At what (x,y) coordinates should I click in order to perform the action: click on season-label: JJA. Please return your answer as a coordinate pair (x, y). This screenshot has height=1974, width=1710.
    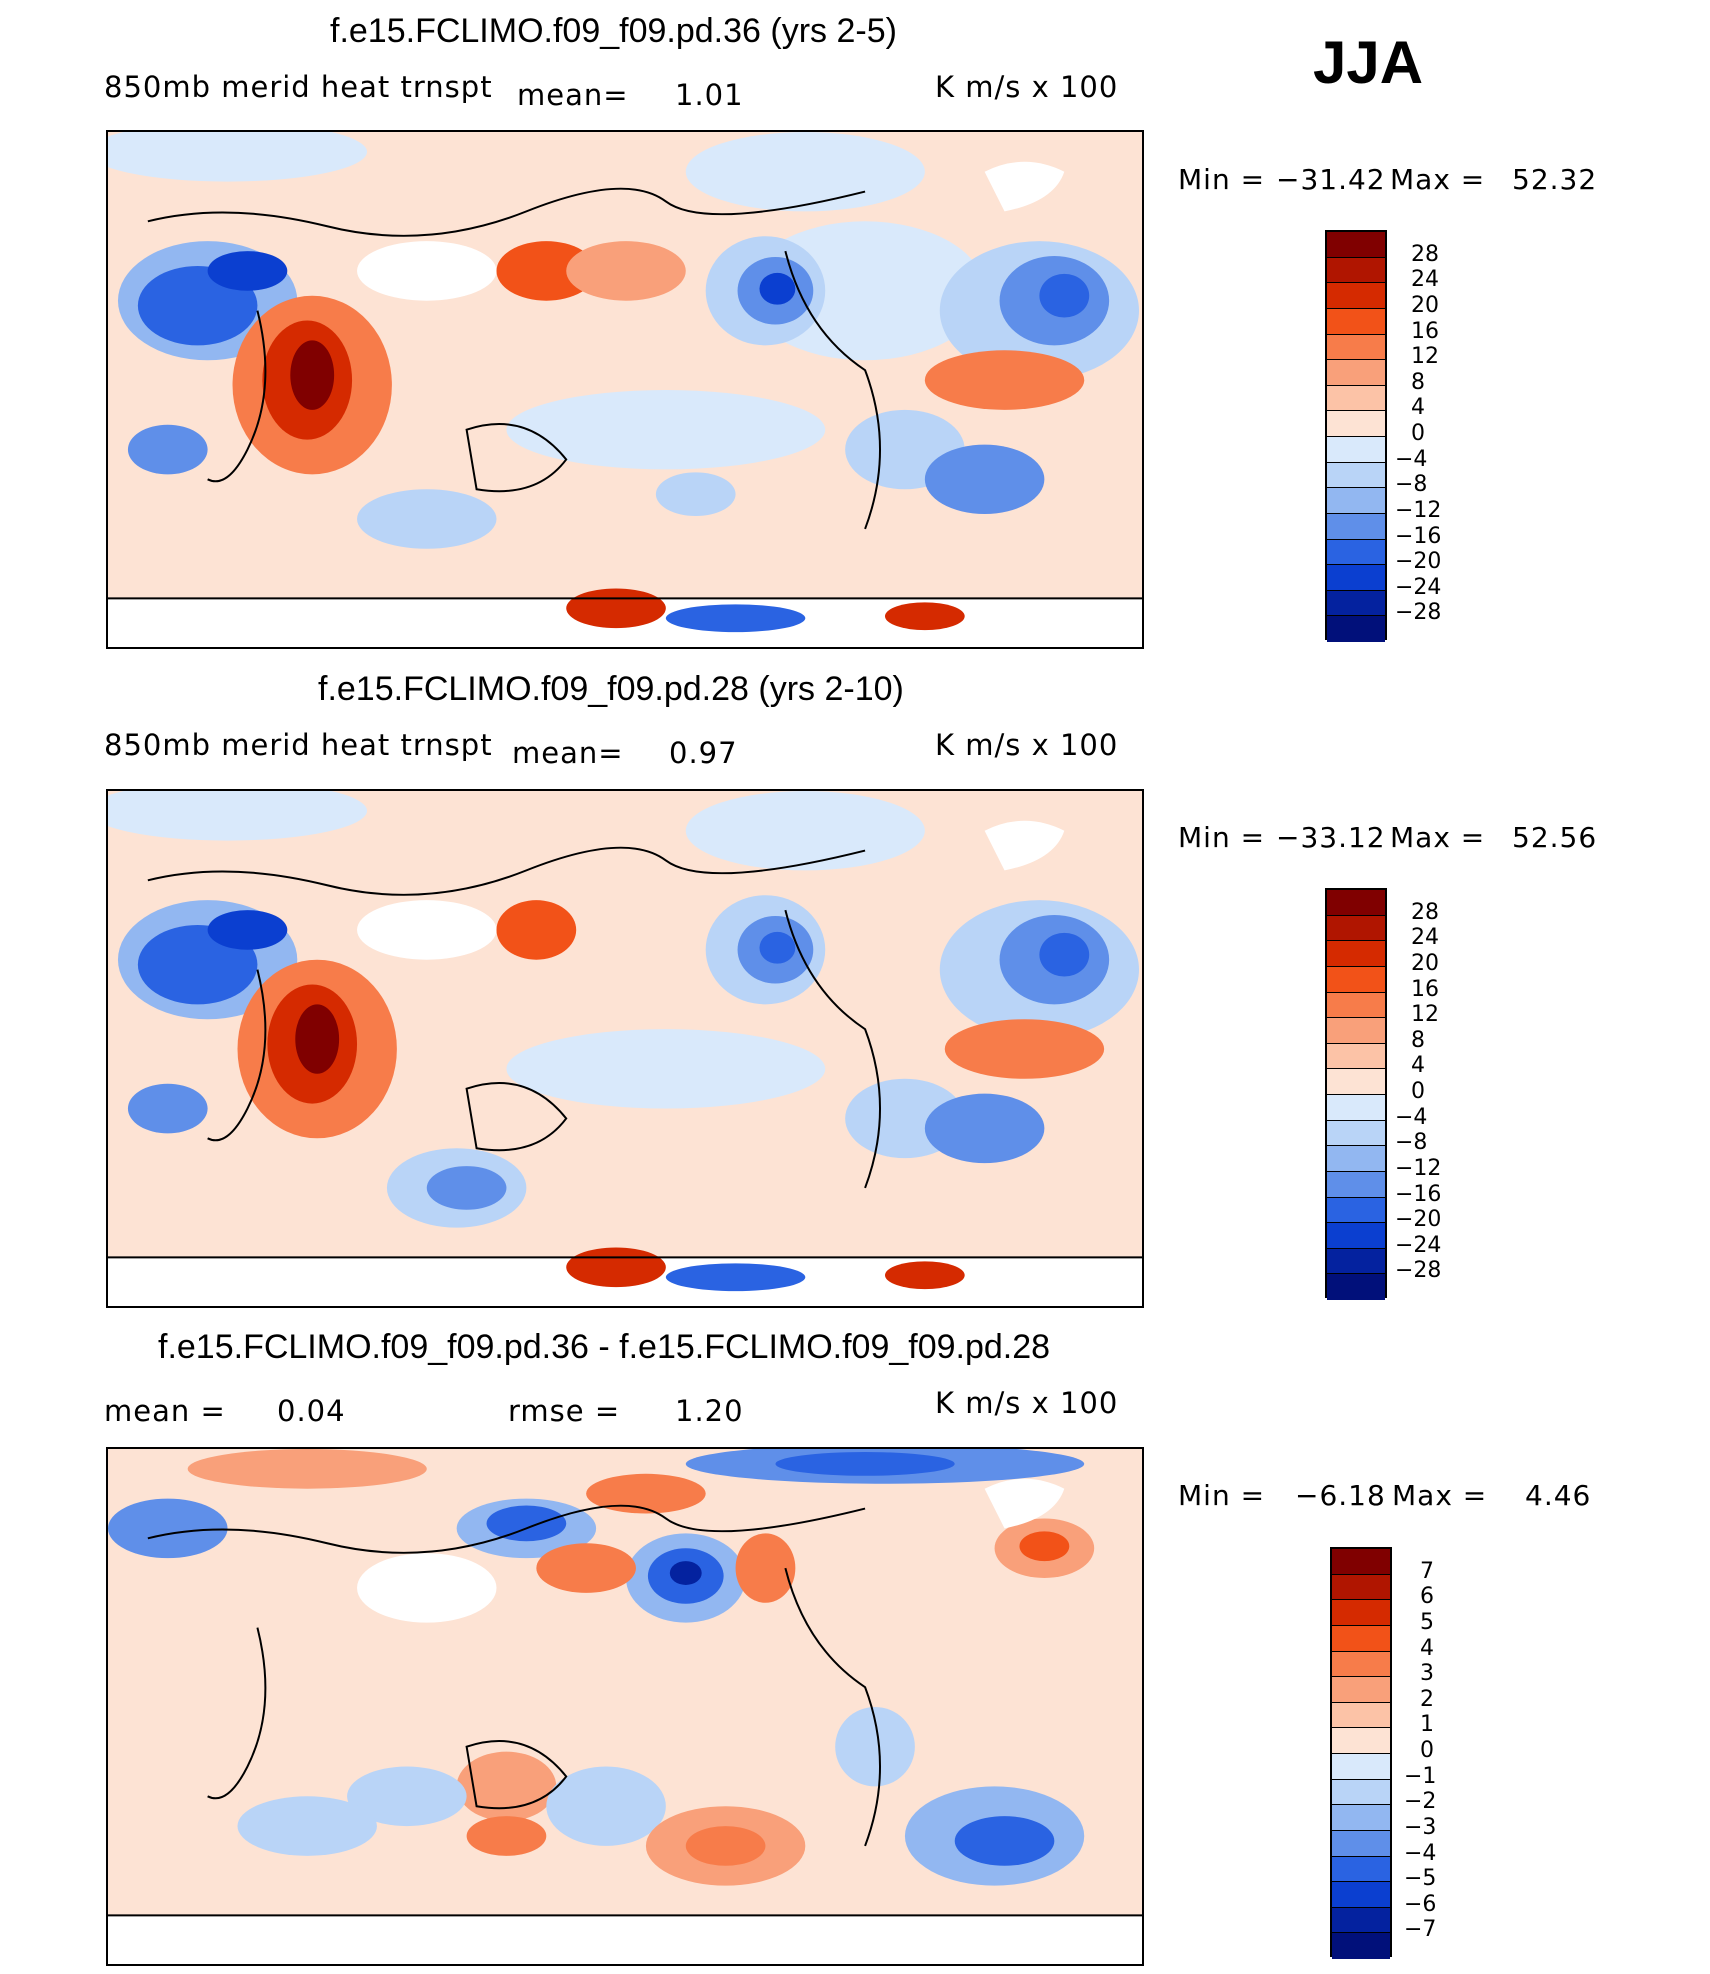
    Looking at the image, I should click on (1368, 62).